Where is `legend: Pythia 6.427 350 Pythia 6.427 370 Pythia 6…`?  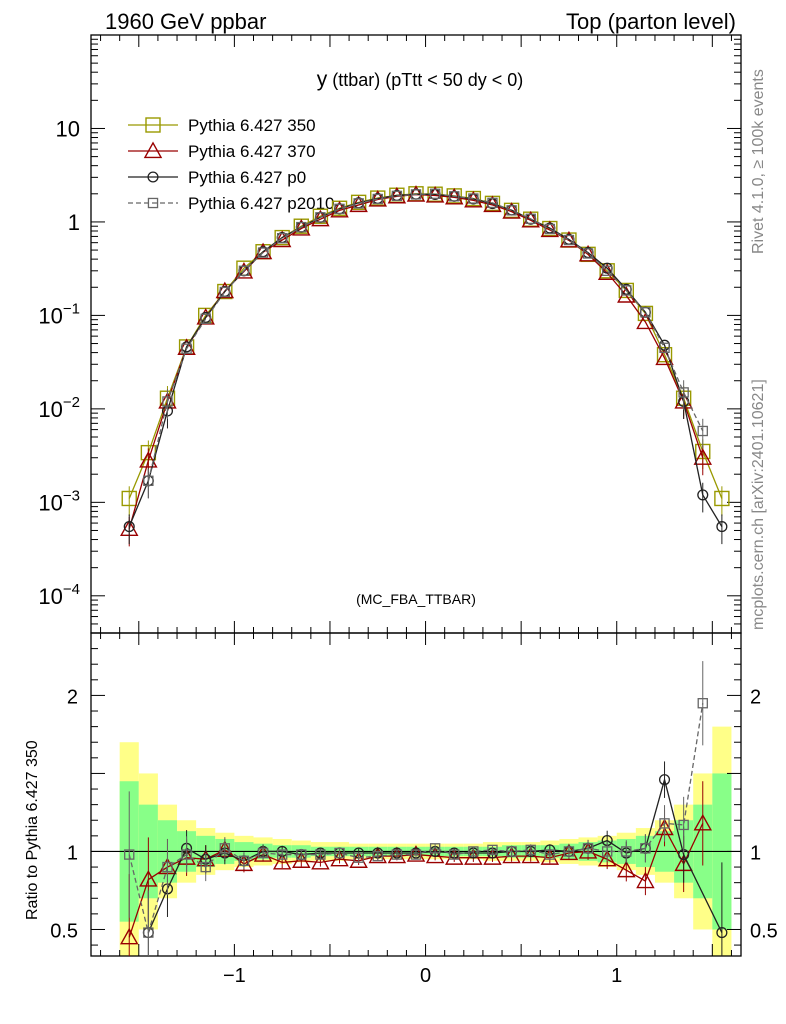
legend: Pythia 6.427 350 Pythia 6.427 370 Pythia 6… is located at coordinates (231, 164).